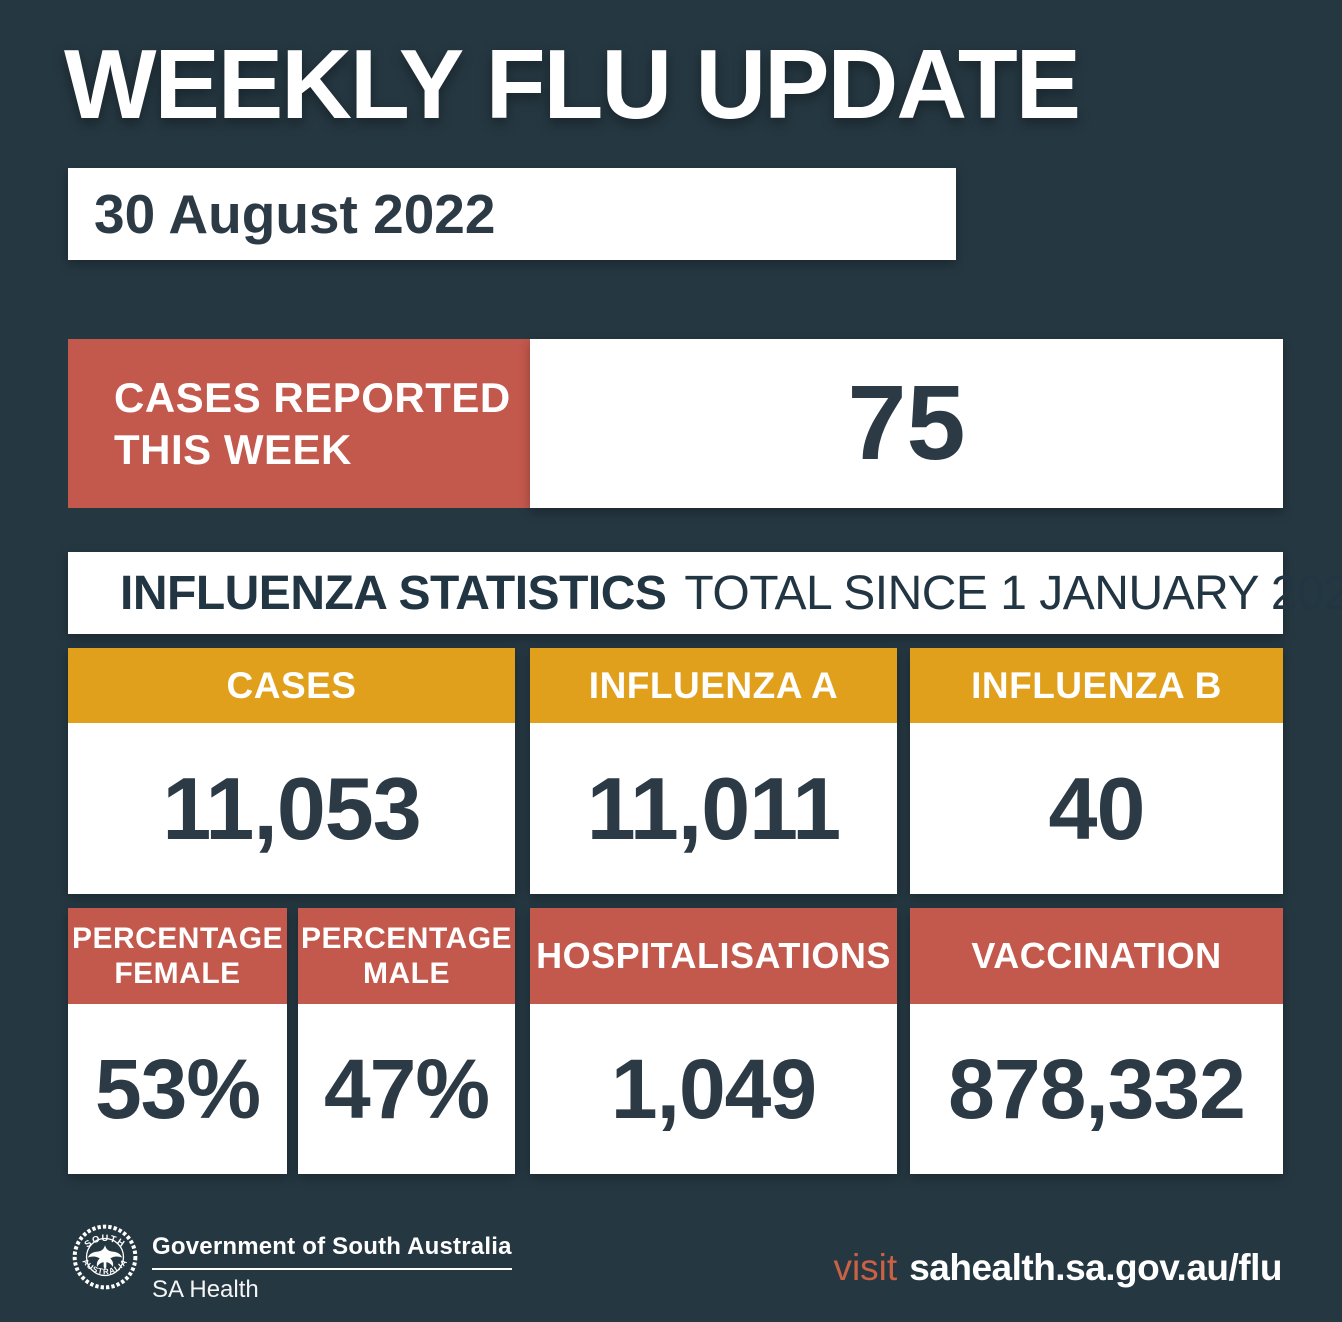 Image resolution: width=1342 pixels, height=1322 pixels. Describe the element at coordinates (713, 956) in the screenshot. I see `hospitalisations-header: HOSPITALISATIONS` at that location.